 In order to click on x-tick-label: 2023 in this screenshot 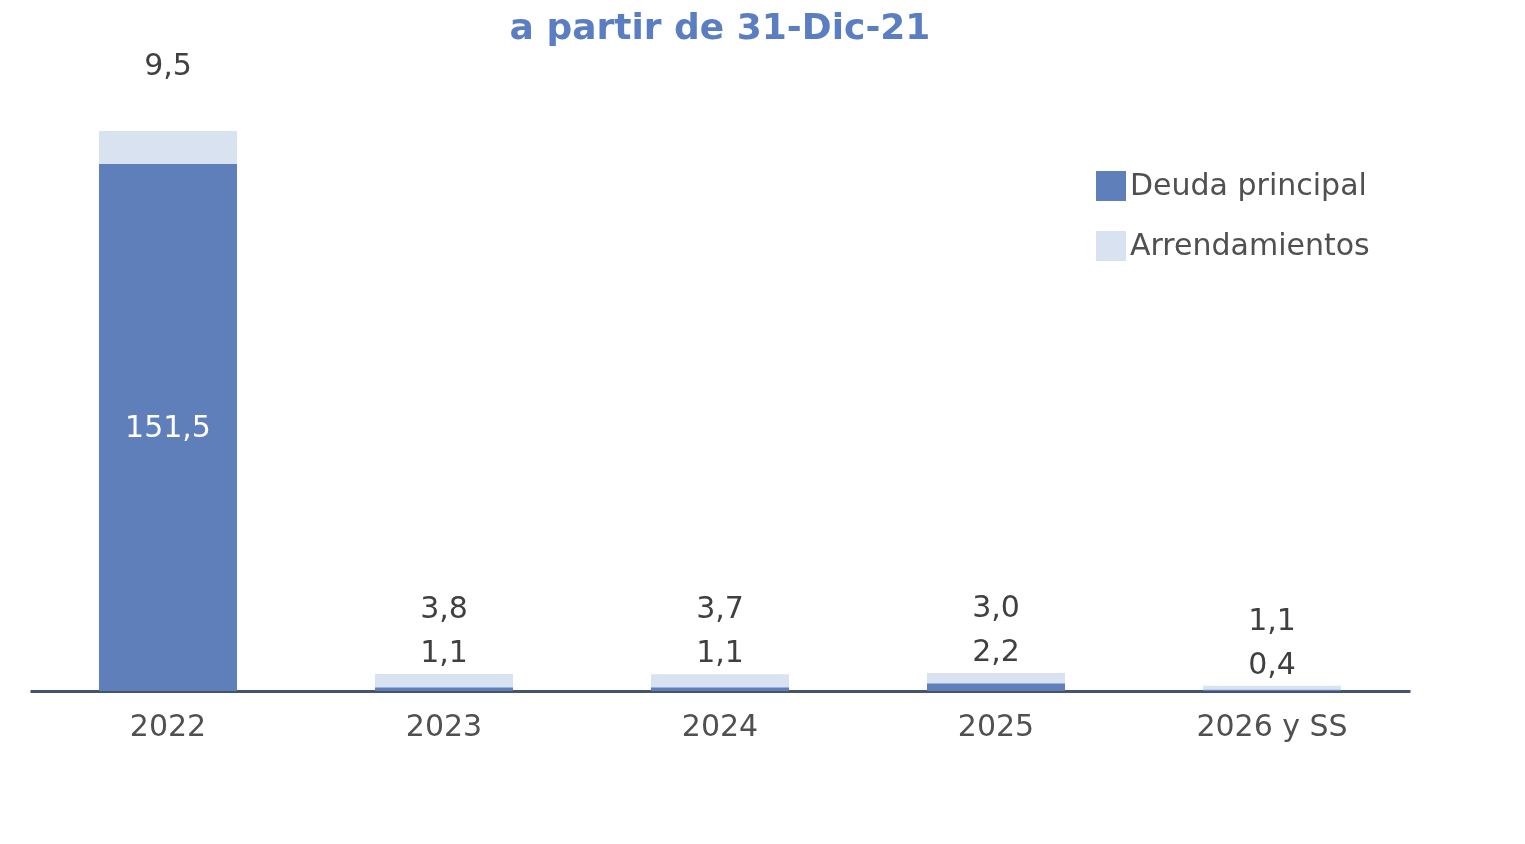, I will do `click(444, 725)`.